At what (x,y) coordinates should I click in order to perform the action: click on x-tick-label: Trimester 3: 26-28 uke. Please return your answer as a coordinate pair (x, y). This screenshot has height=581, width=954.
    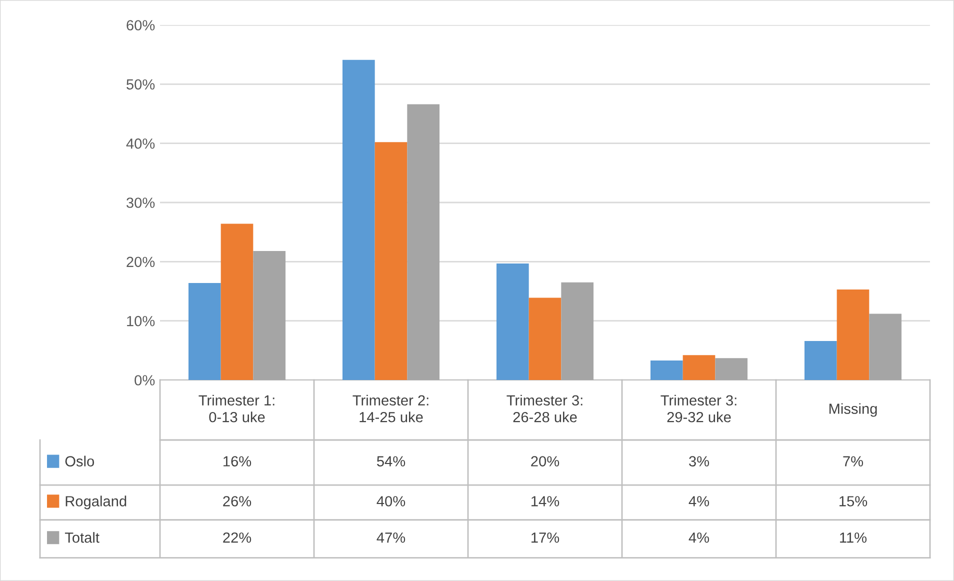
    Looking at the image, I should click on (544, 408).